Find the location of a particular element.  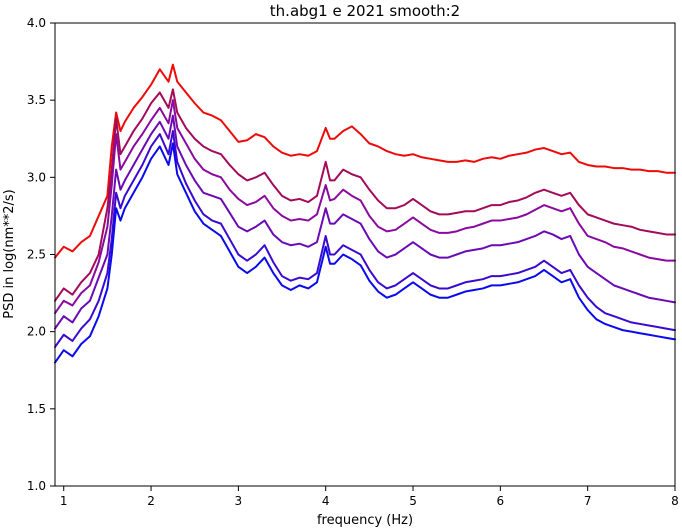

x-axis-label: frequency (Hz) is located at coordinates (365, 520).